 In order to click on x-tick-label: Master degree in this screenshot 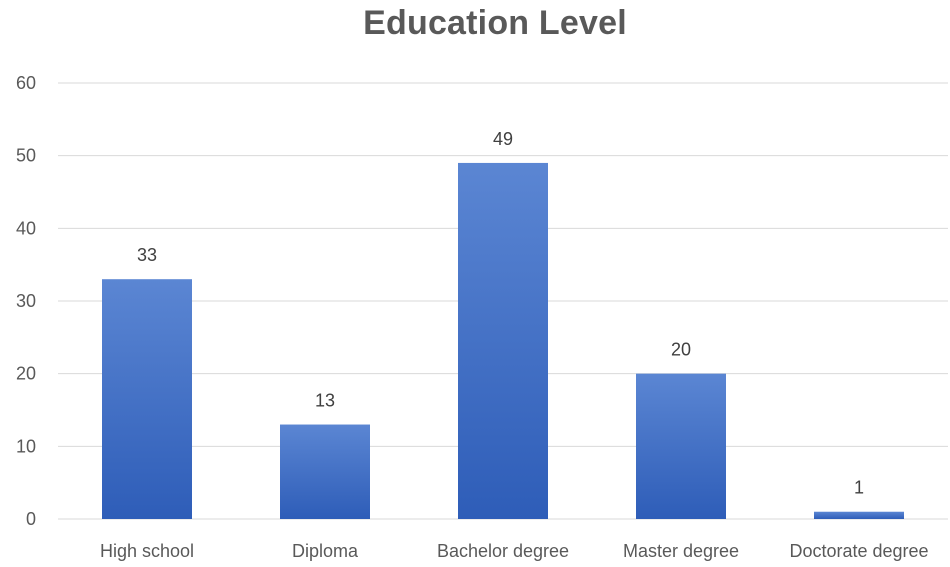, I will do `click(681, 551)`.